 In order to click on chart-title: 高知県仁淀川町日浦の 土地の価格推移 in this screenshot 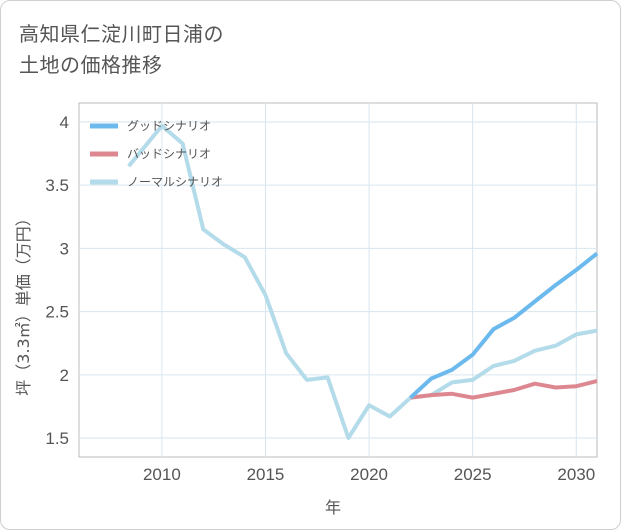, I will do `click(209, 50)`.